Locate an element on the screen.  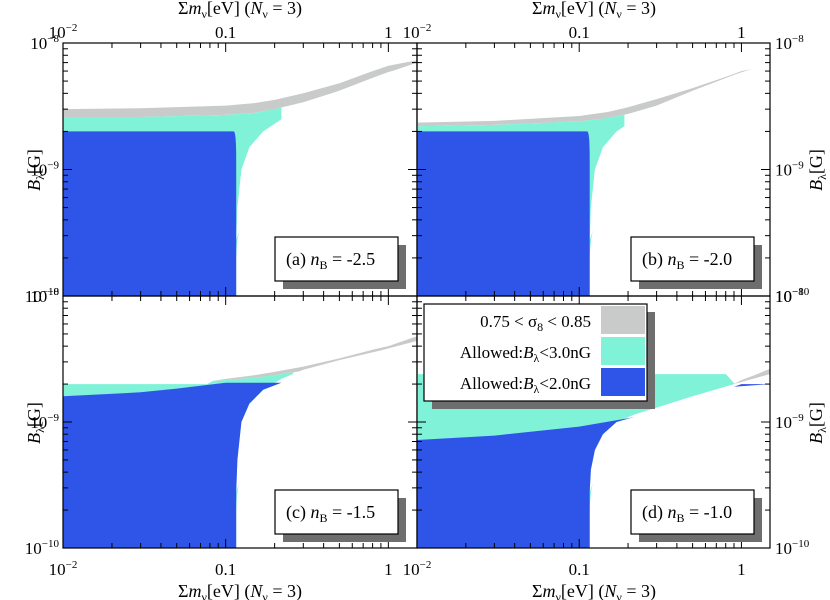
right-upper-y-tick-label: 10⁻¹⁰ is located at coordinates (792, 296).